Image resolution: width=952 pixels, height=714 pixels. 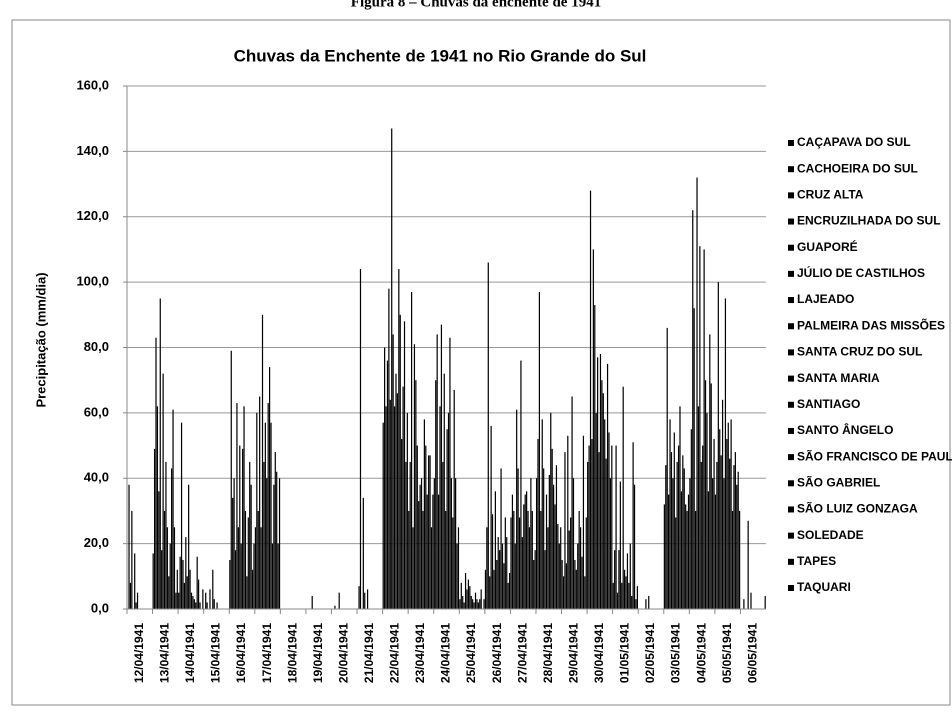 I want to click on legend-label: JÚLIO DE CASTILHOS, so click(x=861, y=272).